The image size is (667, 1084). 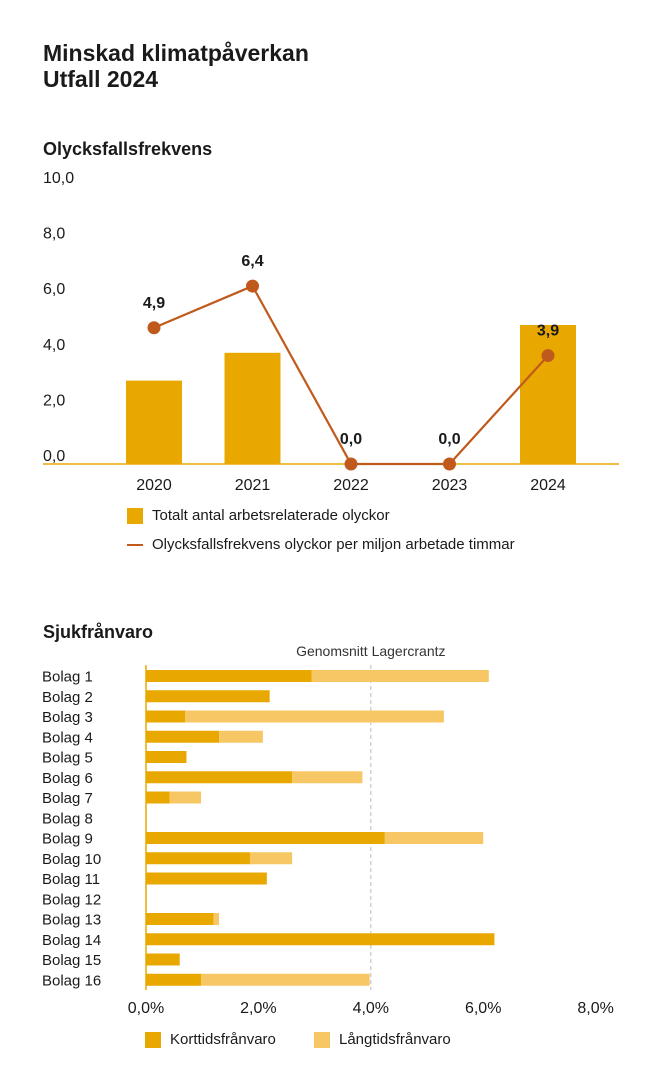 I want to click on category-label: Bolag 1, so click(x=67, y=677).